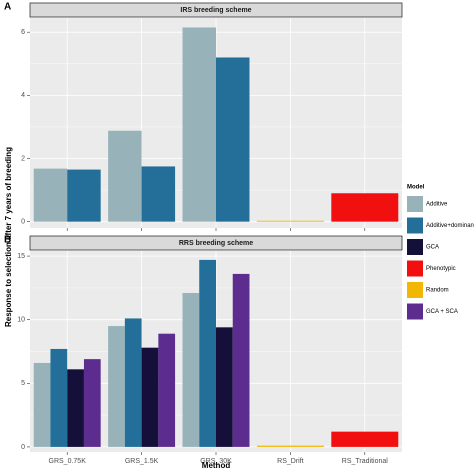 Image resolution: width=474 pixels, height=474 pixels. I want to click on panel-title: RRS breeding scheme, so click(216, 243).